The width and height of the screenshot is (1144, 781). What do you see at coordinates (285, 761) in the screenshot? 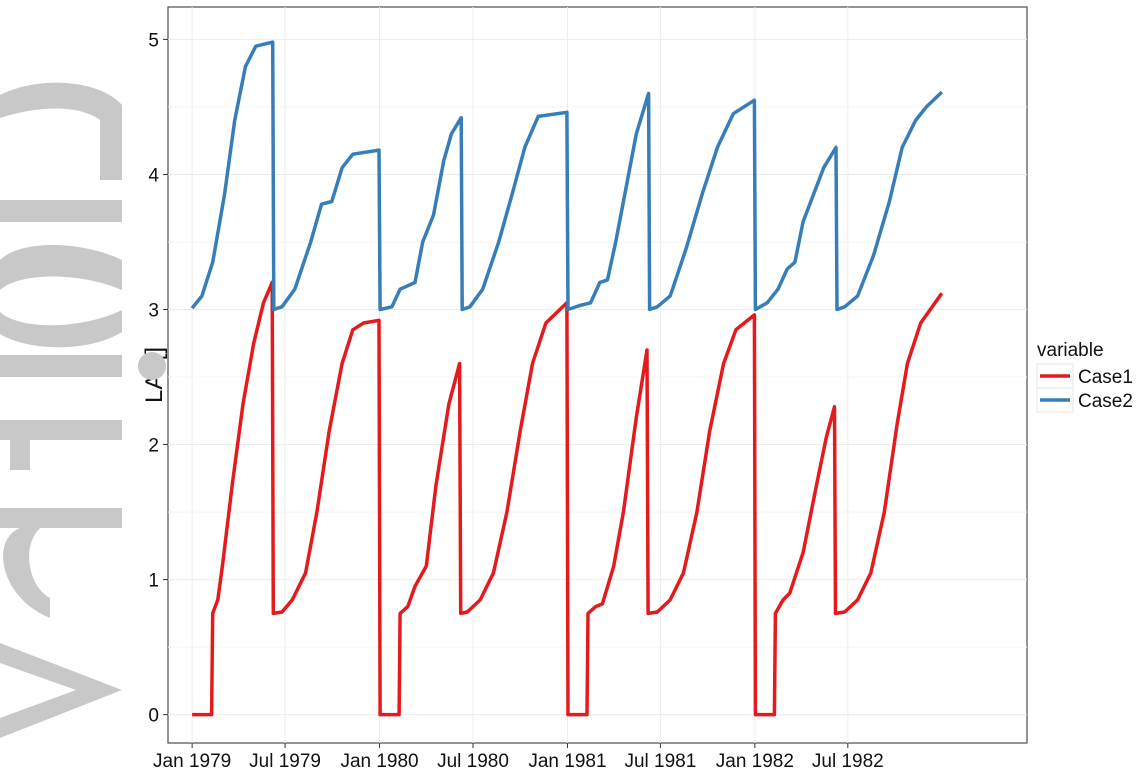
I see `x-tick-label: Jul 1979` at bounding box center [285, 761].